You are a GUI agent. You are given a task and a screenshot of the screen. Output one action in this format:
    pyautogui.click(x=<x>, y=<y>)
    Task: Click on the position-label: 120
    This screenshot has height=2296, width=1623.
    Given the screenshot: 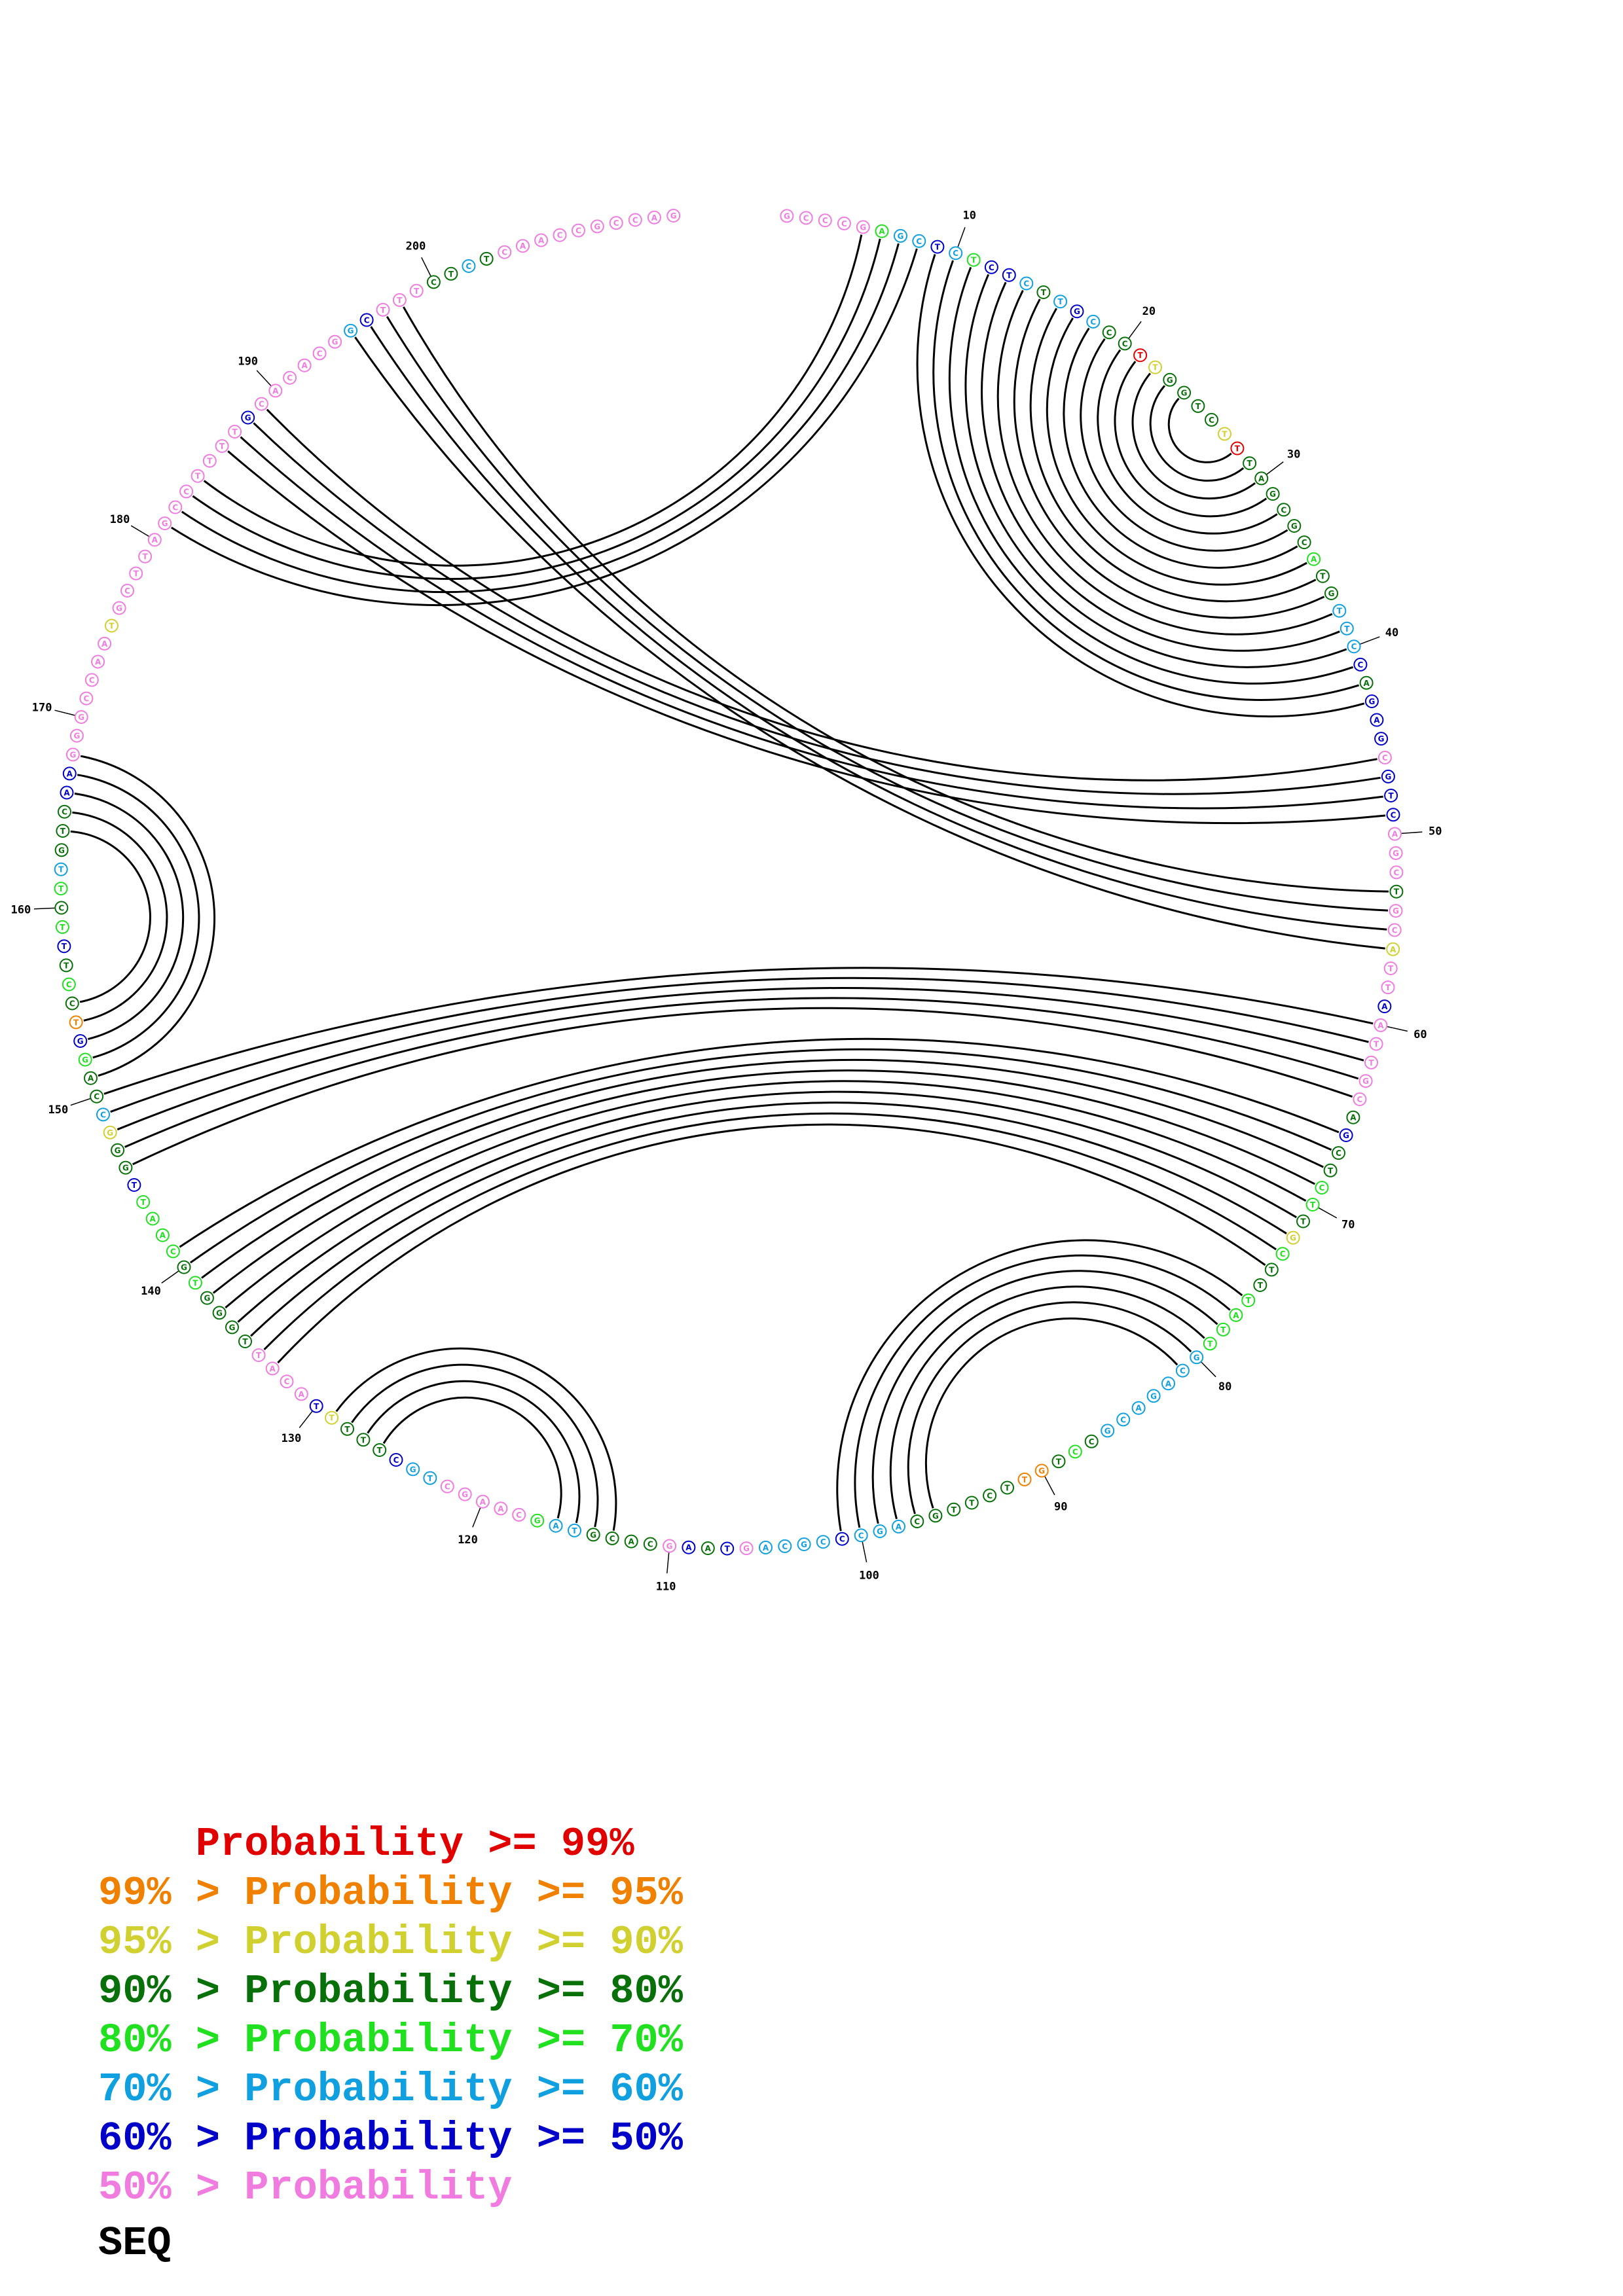 What is the action you would take?
    pyautogui.click(x=468, y=1540)
    